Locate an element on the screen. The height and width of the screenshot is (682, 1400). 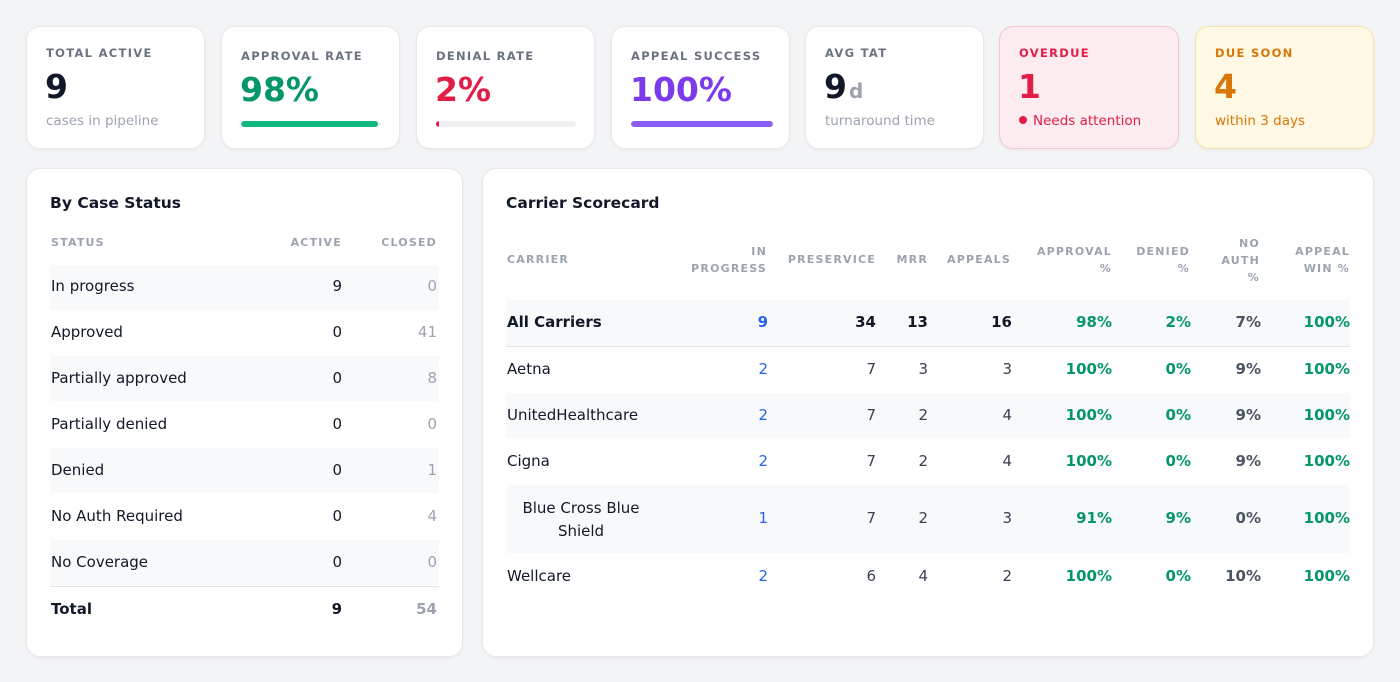
col-header-in-progress: IN PROGRESS is located at coordinates (729, 260).